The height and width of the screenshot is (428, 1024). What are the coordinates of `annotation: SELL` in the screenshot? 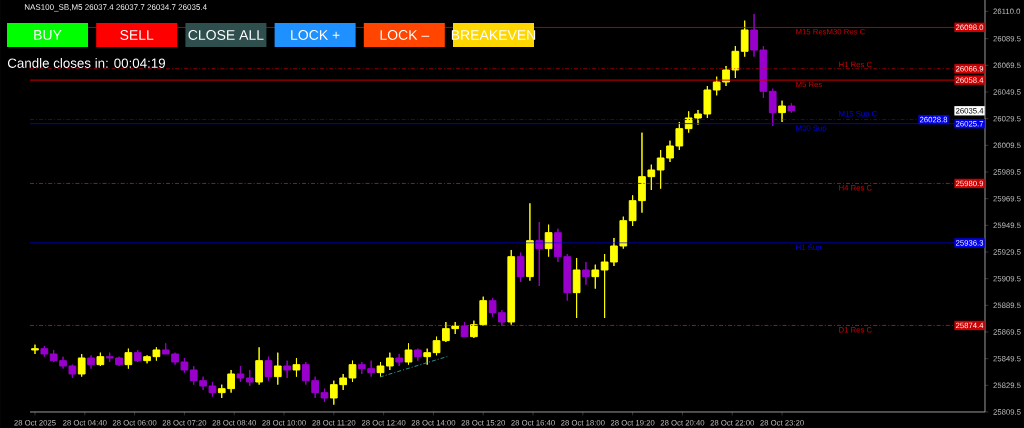 It's located at (137, 35).